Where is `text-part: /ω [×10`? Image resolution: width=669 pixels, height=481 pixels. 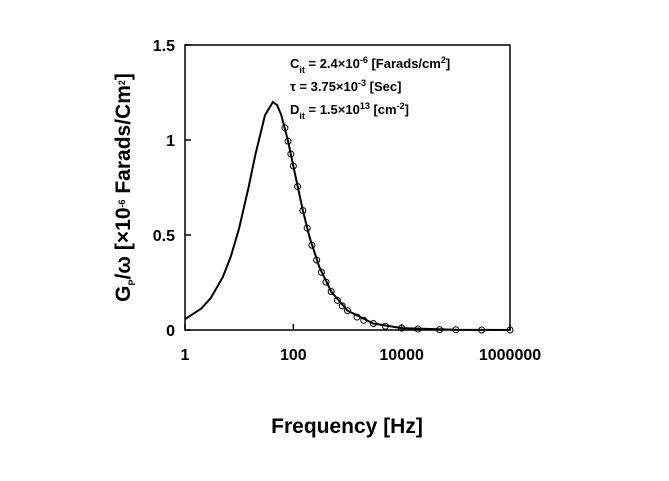 text-part: /ω [×10 is located at coordinates (123, 244).